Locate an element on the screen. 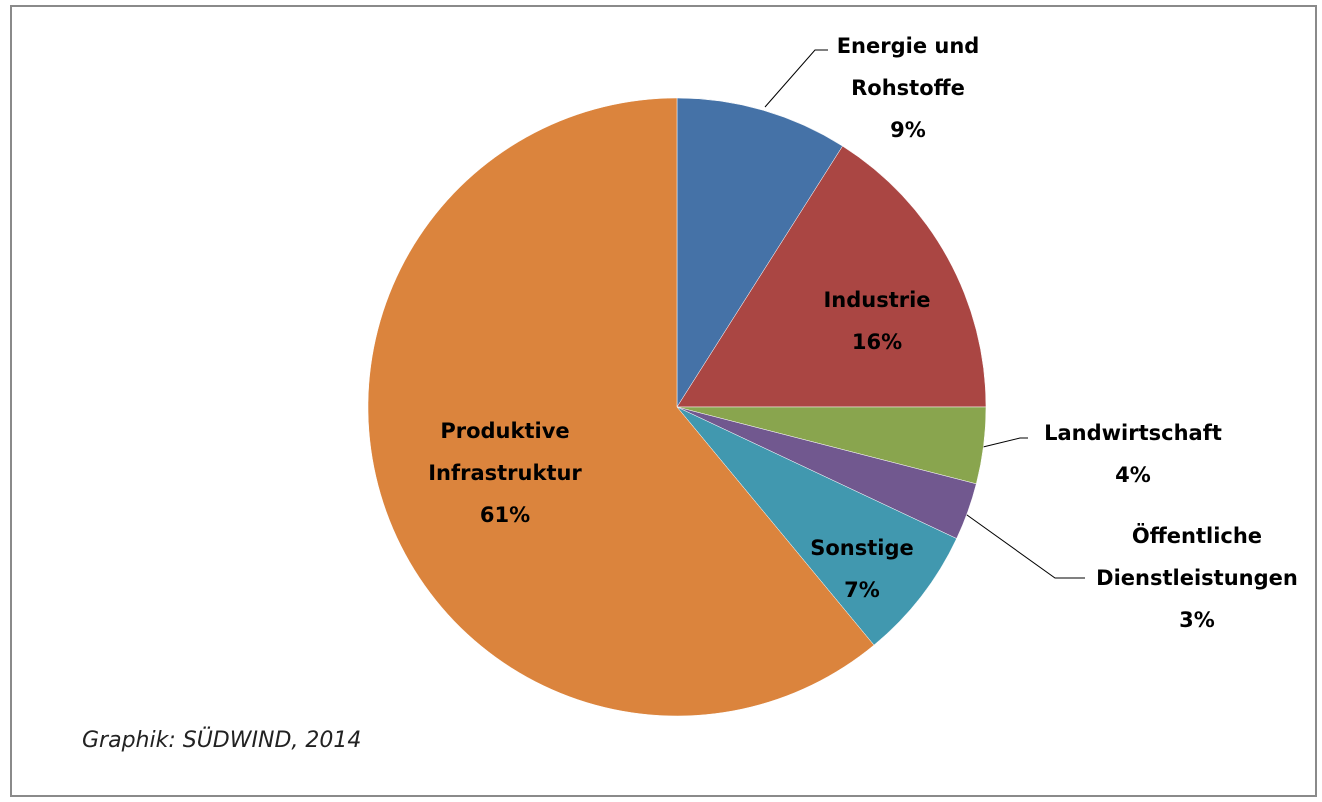 The image size is (1322, 802). data-label: Industrie 16% is located at coordinates (877, 321).